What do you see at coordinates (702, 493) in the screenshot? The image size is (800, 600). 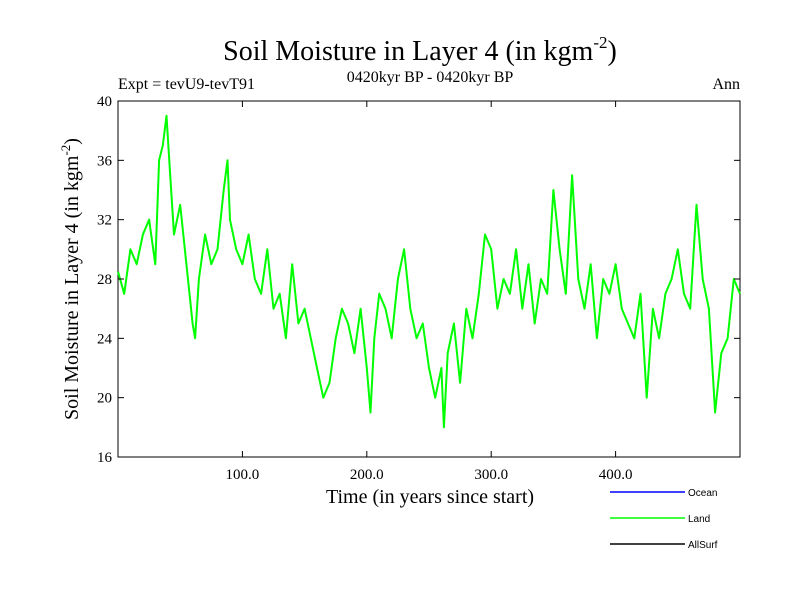 I see `legend-label-ocean: Ocean` at bounding box center [702, 493].